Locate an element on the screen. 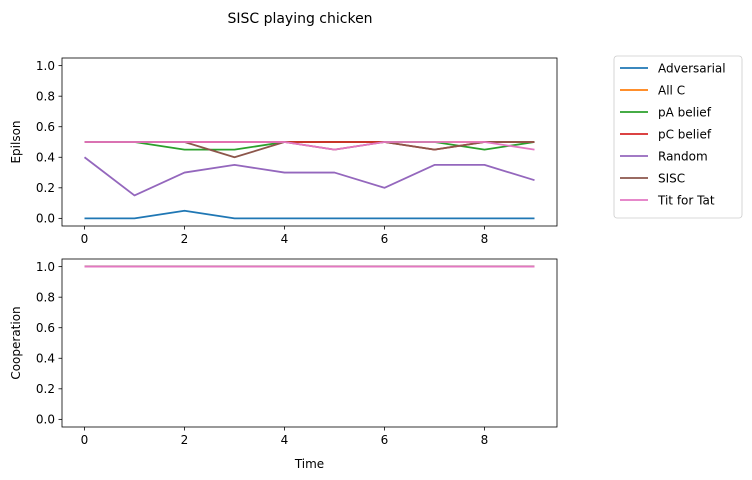 The image size is (752, 480). cooperation-x-tick-label: 0 is located at coordinates (85, 440).